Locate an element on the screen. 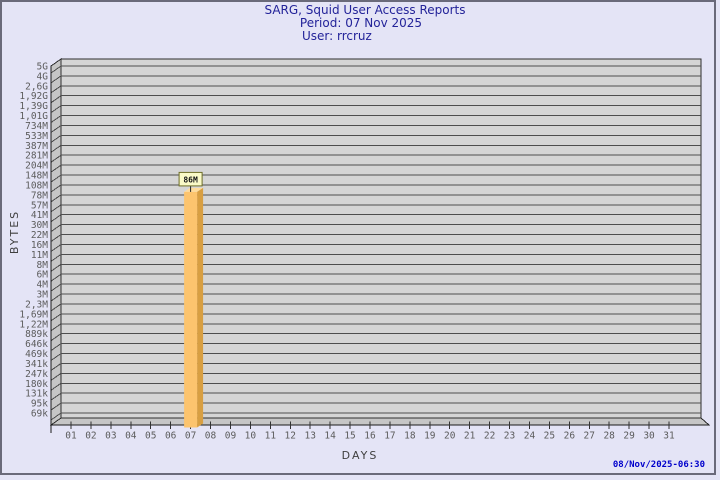 This screenshot has width=720, height=480. y-tick-label: 6M is located at coordinates (43, 275).